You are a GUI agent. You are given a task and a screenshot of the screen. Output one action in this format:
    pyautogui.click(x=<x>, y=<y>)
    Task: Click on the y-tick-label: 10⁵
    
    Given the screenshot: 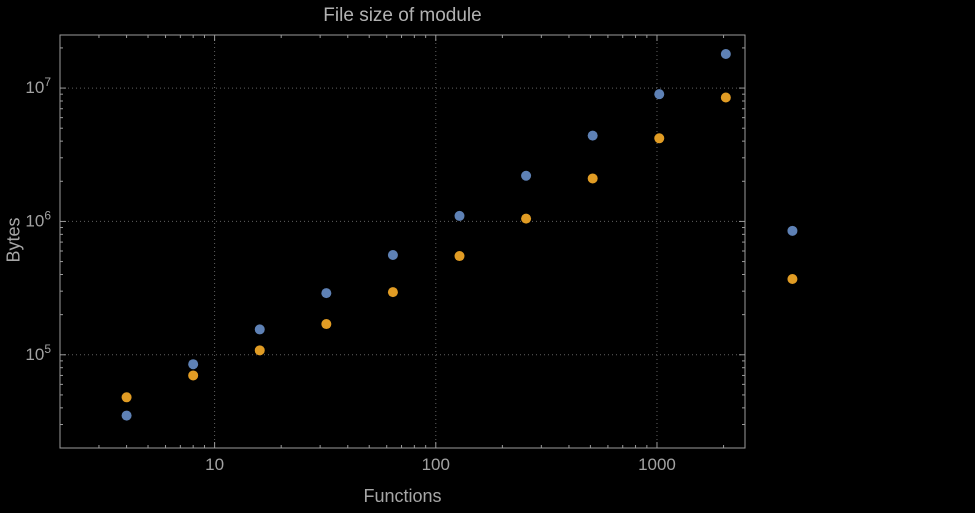 What is the action you would take?
    pyautogui.click(x=38, y=353)
    